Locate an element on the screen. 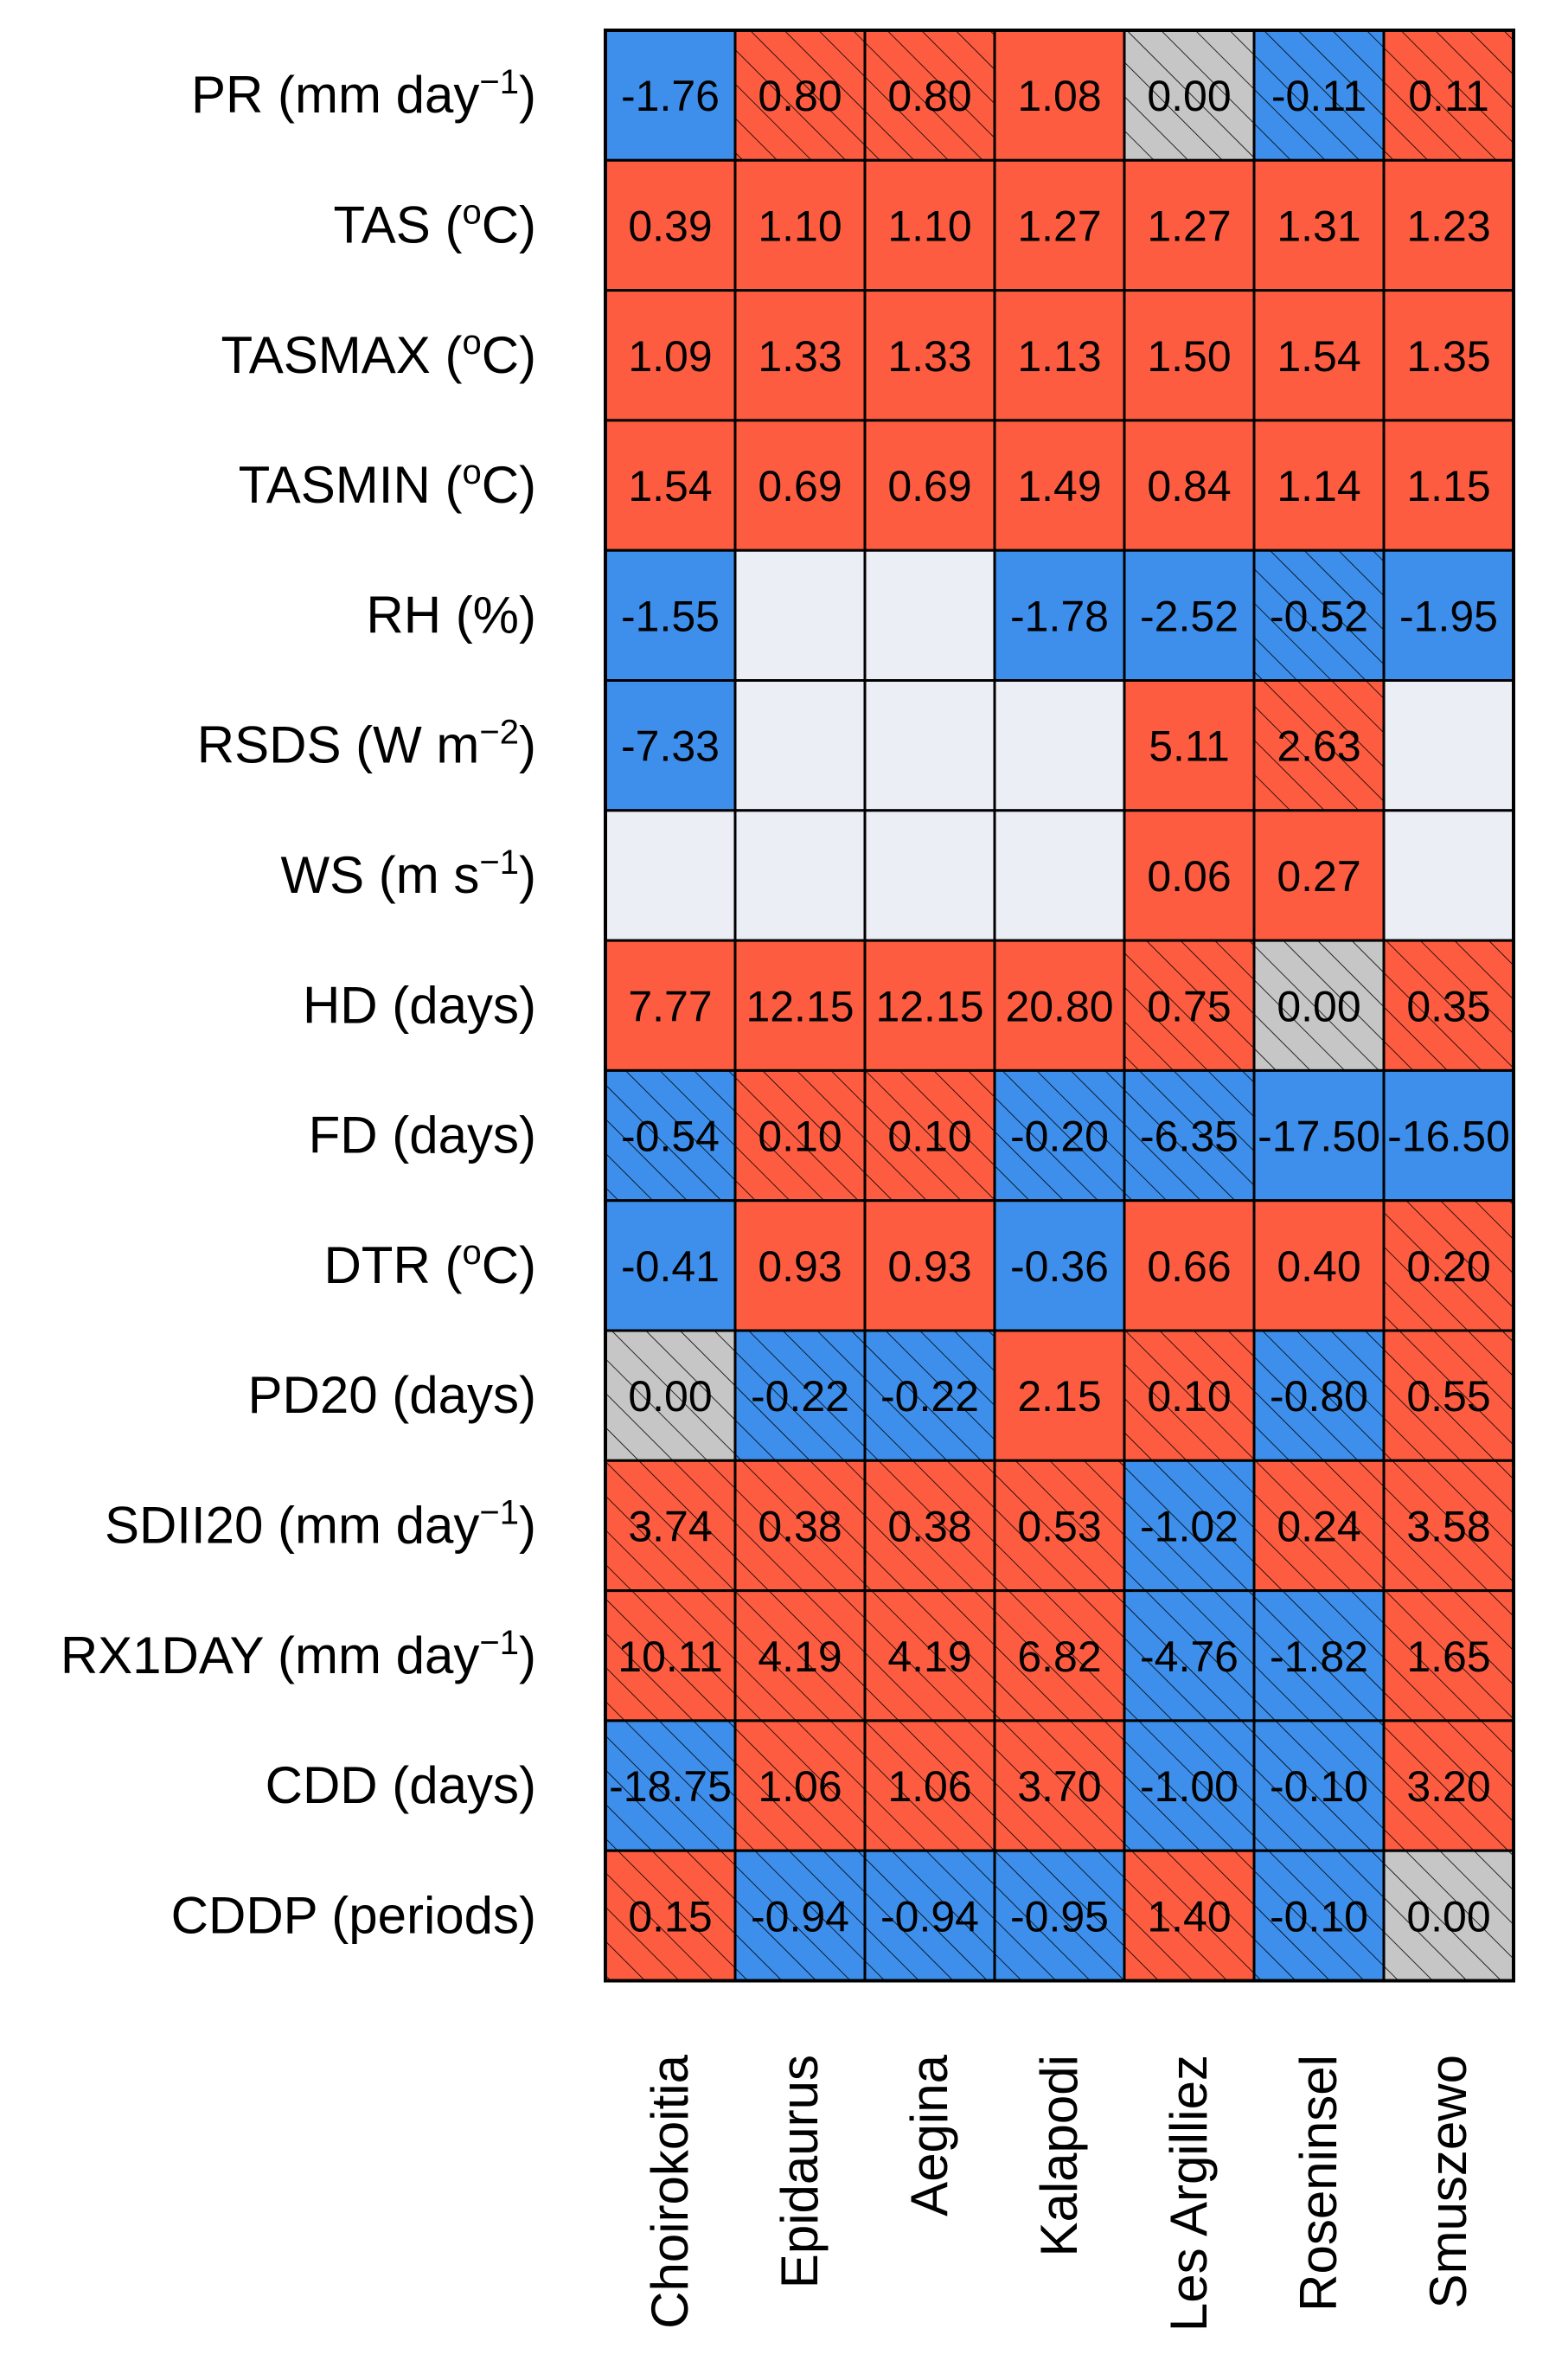 This screenshot has width=1549, height=2380. cell-value-3-1: 0.69 is located at coordinates (800, 486).